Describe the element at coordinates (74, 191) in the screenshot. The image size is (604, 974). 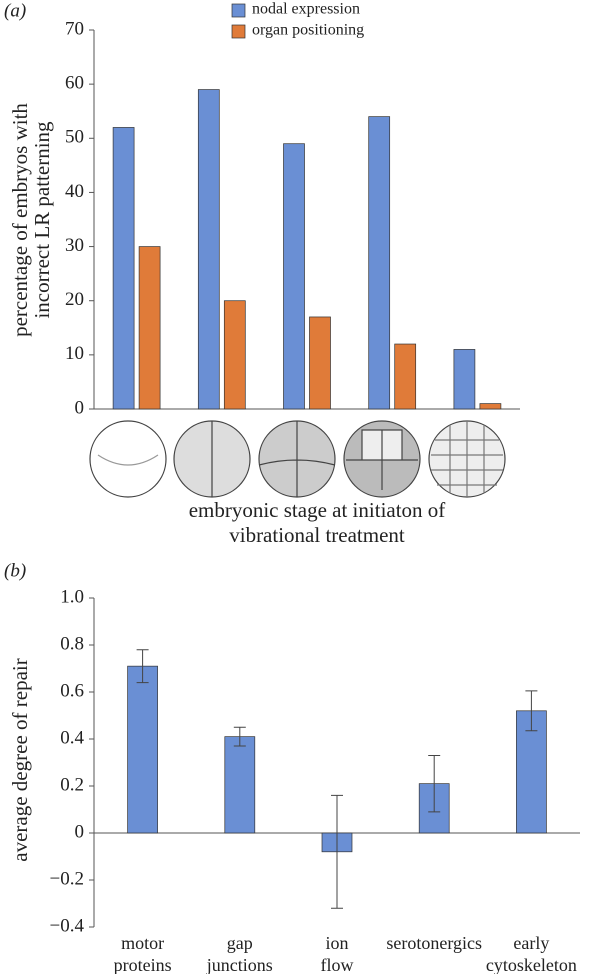
I see `y-tick-label: 40` at that location.